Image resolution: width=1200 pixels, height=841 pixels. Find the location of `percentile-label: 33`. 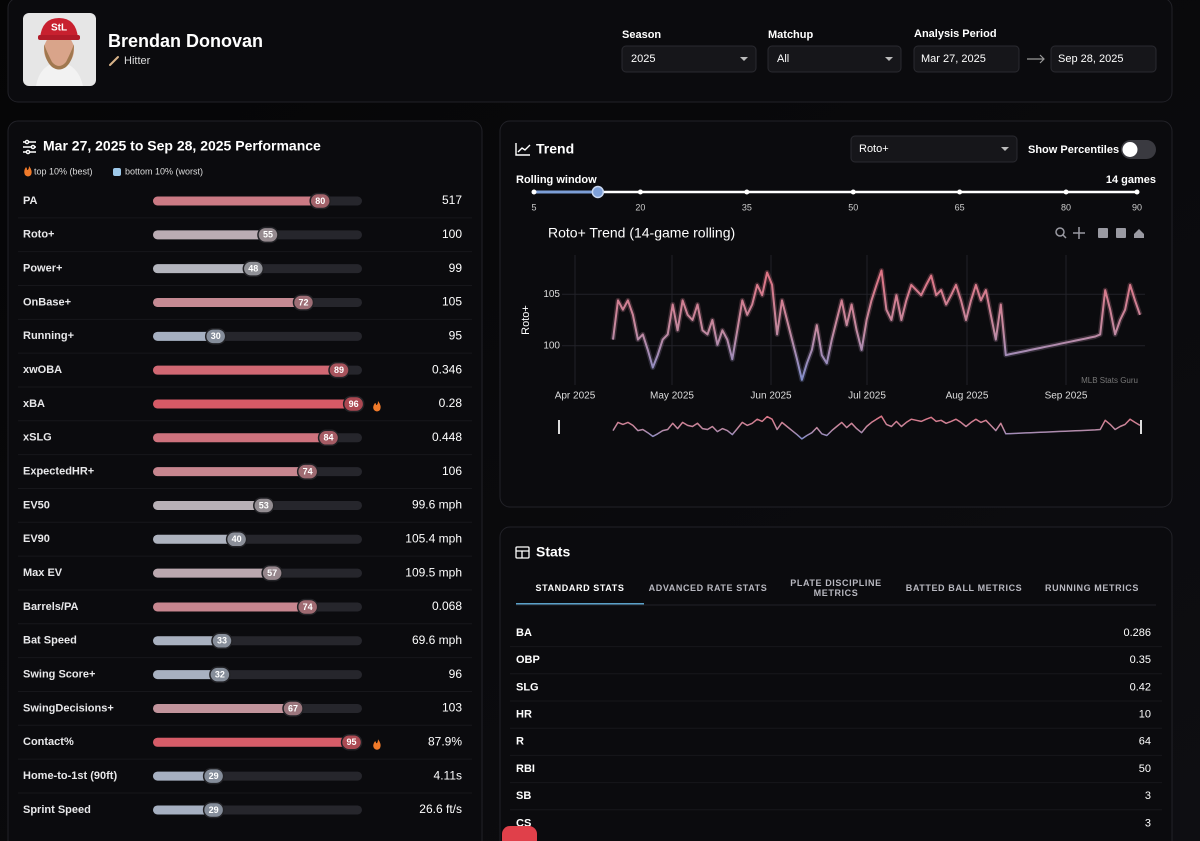

percentile-label: 33 is located at coordinates (222, 641).